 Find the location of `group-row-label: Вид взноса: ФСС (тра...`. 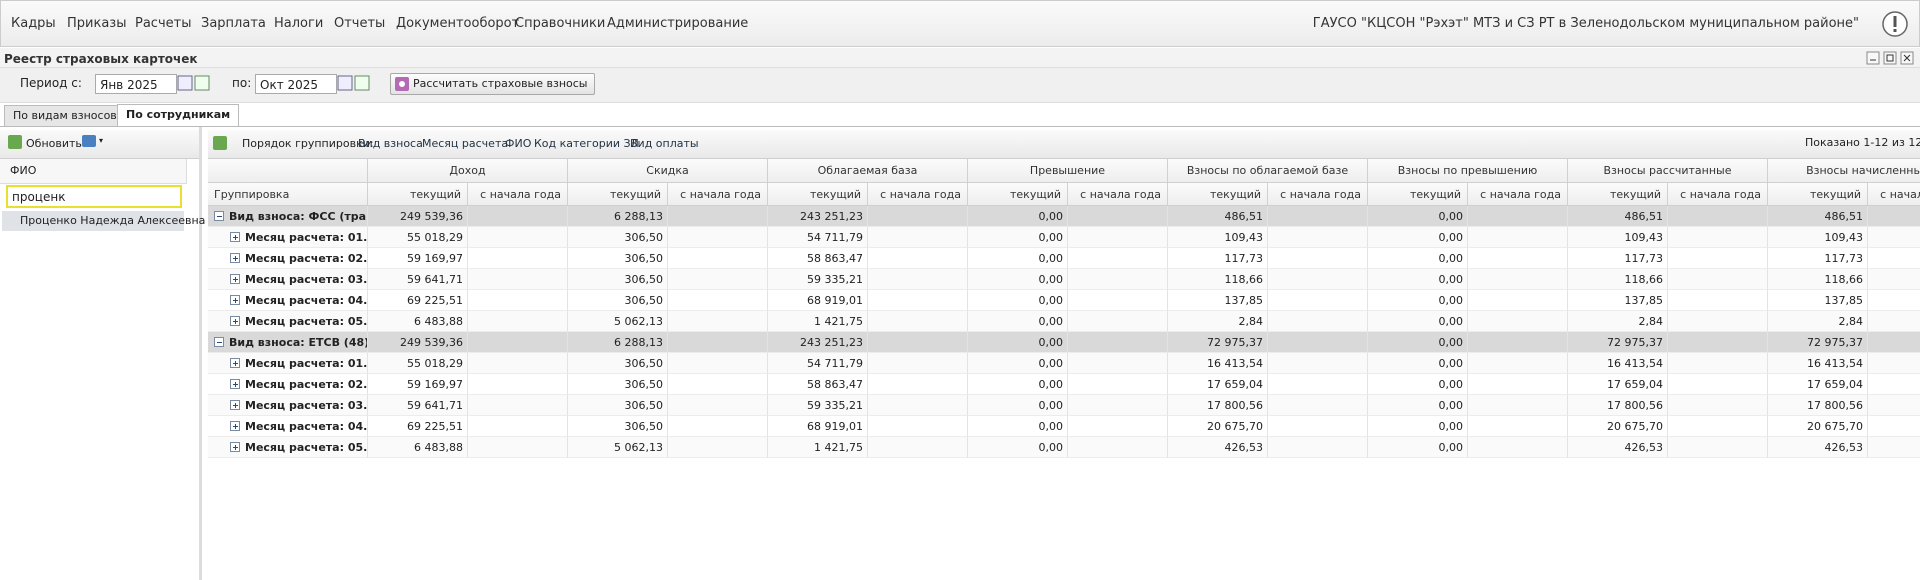

group-row-label: Вид взноса: ФСС (тра... is located at coordinates (288, 216).